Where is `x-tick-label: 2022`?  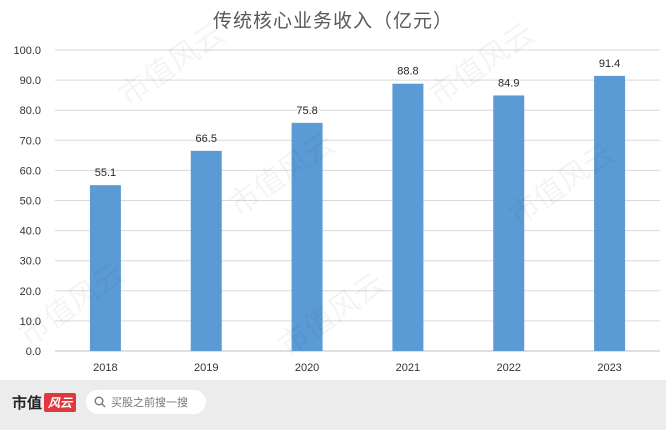
x-tick-label: 2022 is located at coordinates (509, 368).